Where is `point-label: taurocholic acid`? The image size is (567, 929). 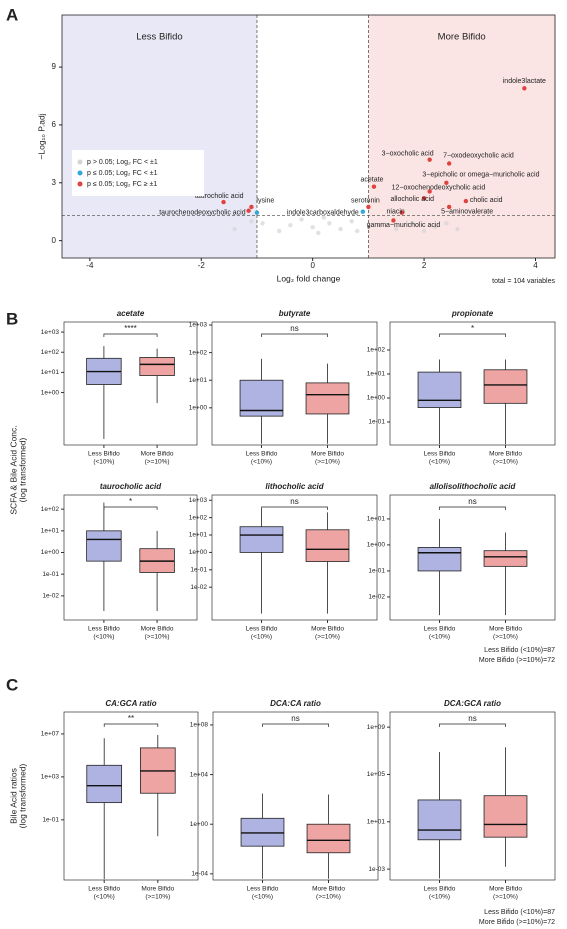
point-label: taurocholic acid is located at coordinates (219, 196).